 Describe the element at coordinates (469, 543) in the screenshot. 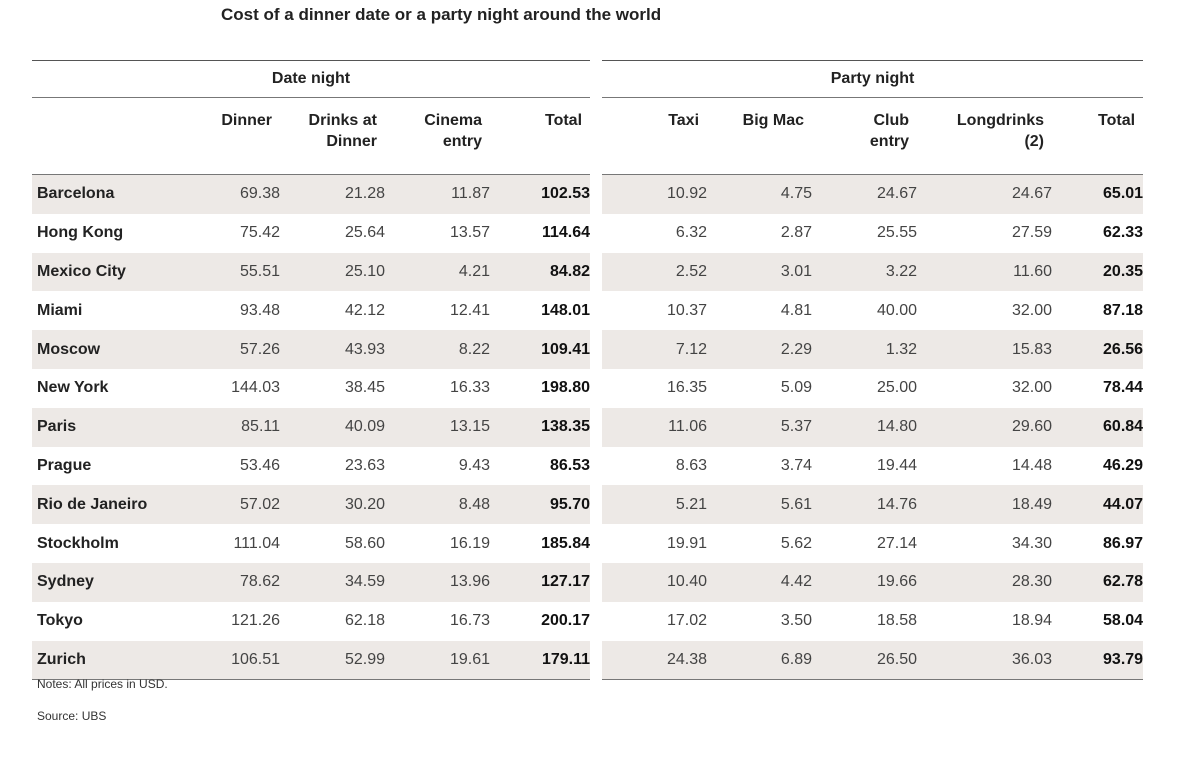

I see `date-night-value-cell: 16.19` at that location.